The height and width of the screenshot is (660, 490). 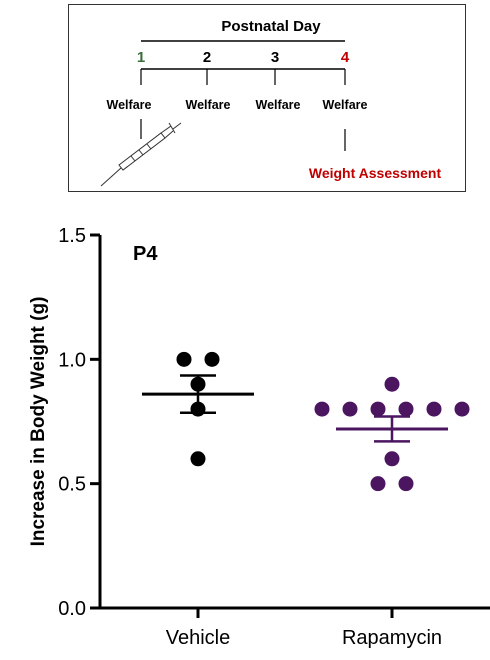 What do you see at coordinates (375, 173) in the screenshot?
I see `weight-assessment-label: Weight Assessment` at bounding box center [375, 173].